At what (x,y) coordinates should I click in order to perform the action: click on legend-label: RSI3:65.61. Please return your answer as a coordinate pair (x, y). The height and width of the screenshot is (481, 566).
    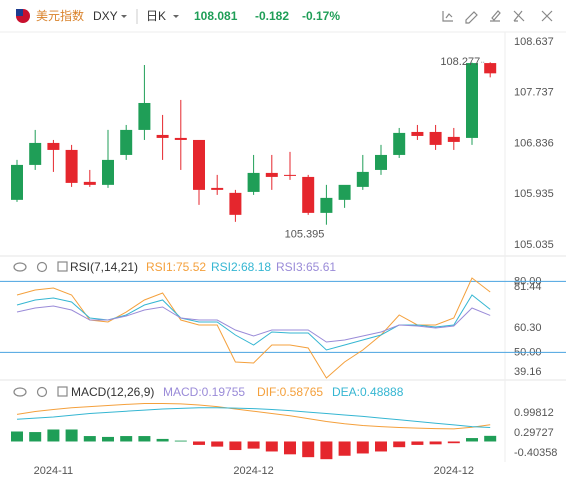
    Looking at the image, I should click on (306, 267).